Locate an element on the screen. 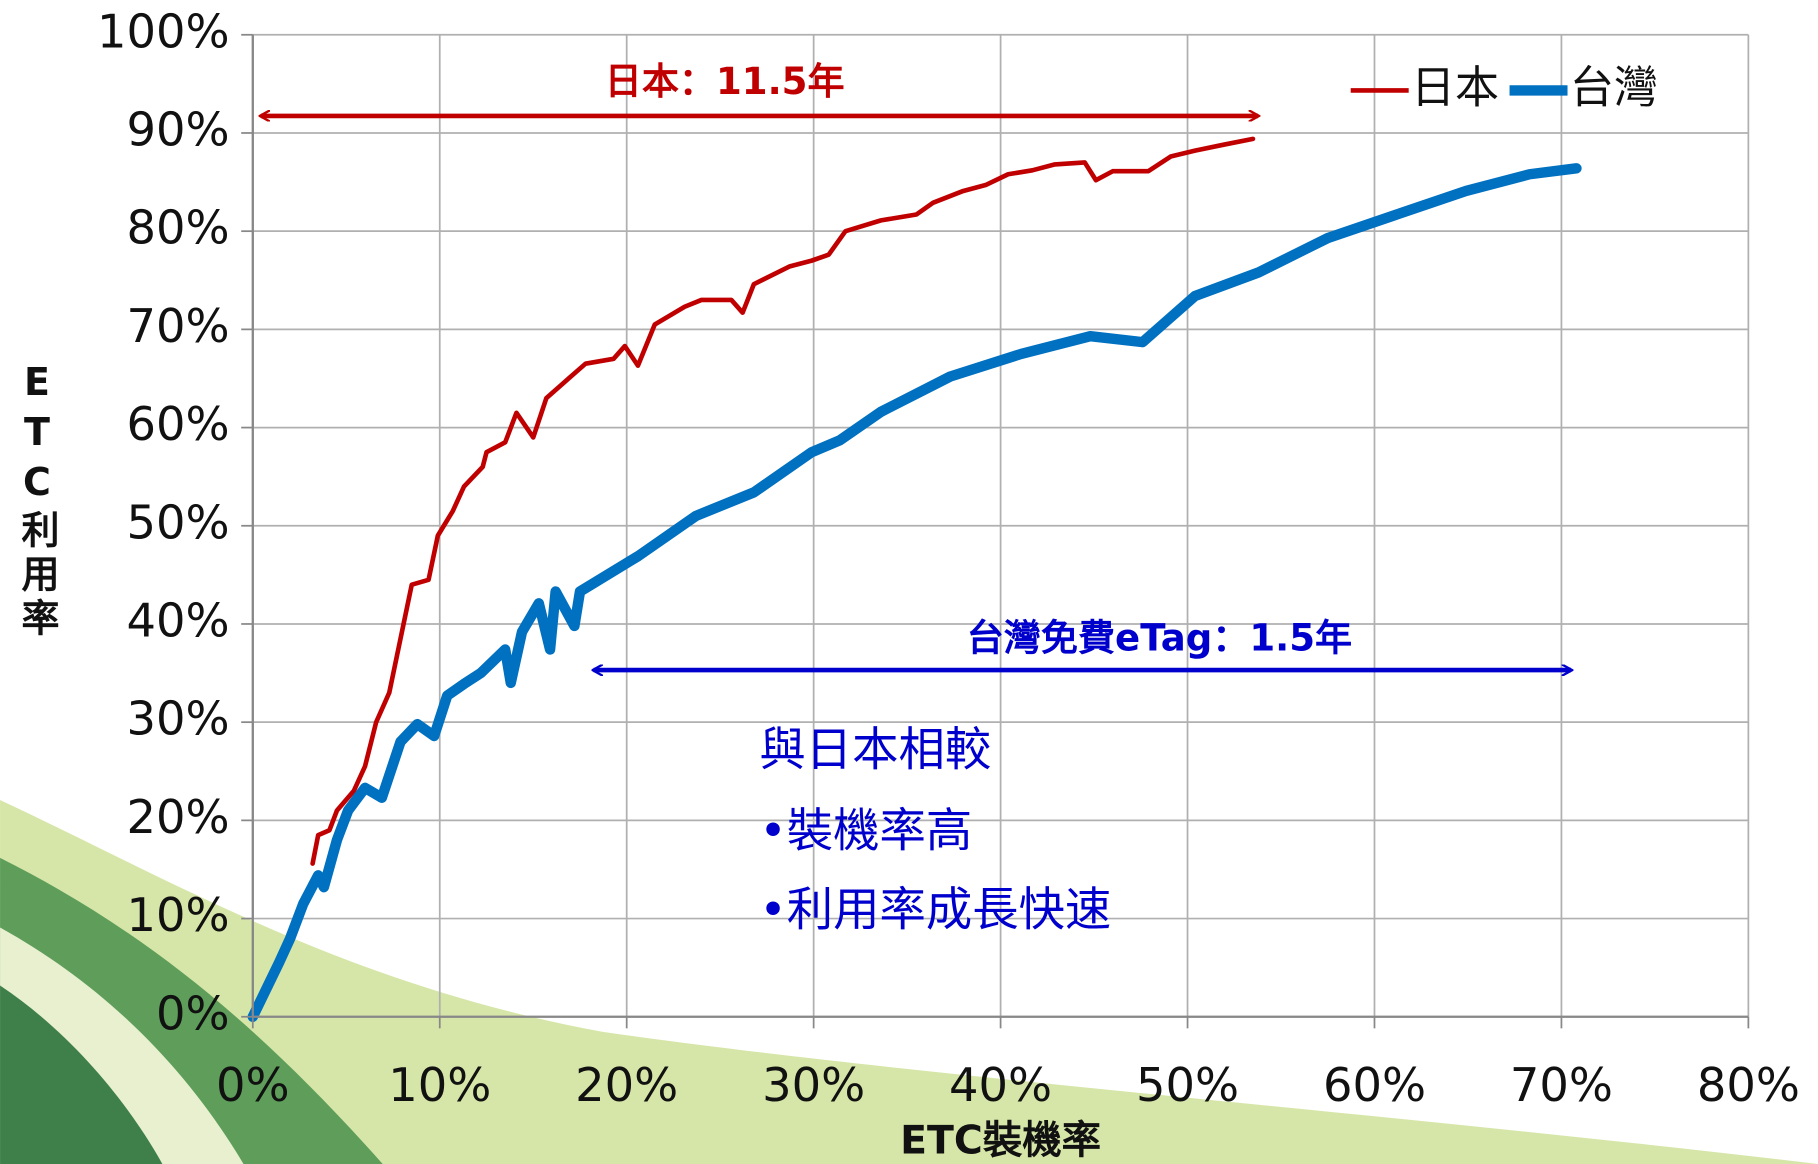 Image resolution: width=1818 pixels, height=1164 pixels. y-tick-label: 80% is located at coordinates (178, 228).